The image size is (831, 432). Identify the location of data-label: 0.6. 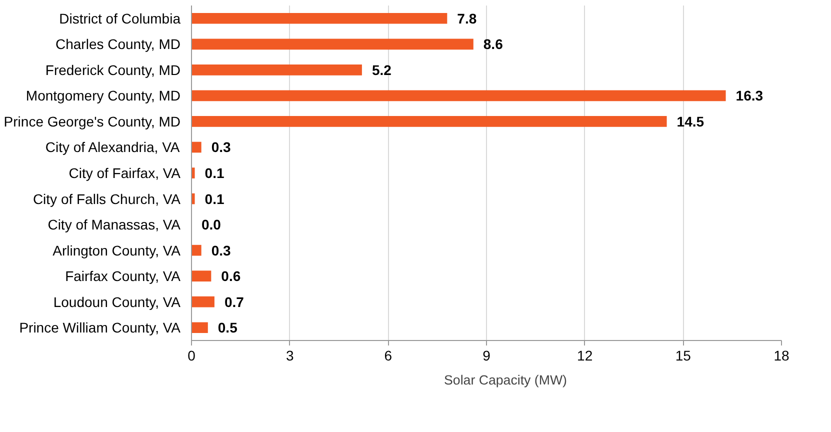
(231, 276).